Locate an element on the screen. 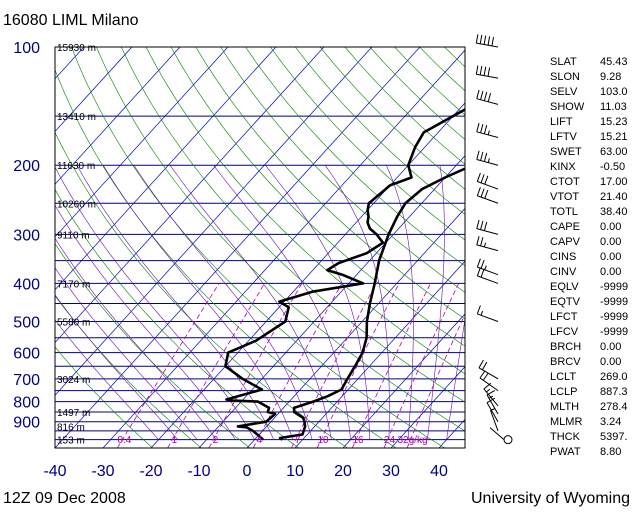  index-label: SWET is located at coordinates (566, 152).